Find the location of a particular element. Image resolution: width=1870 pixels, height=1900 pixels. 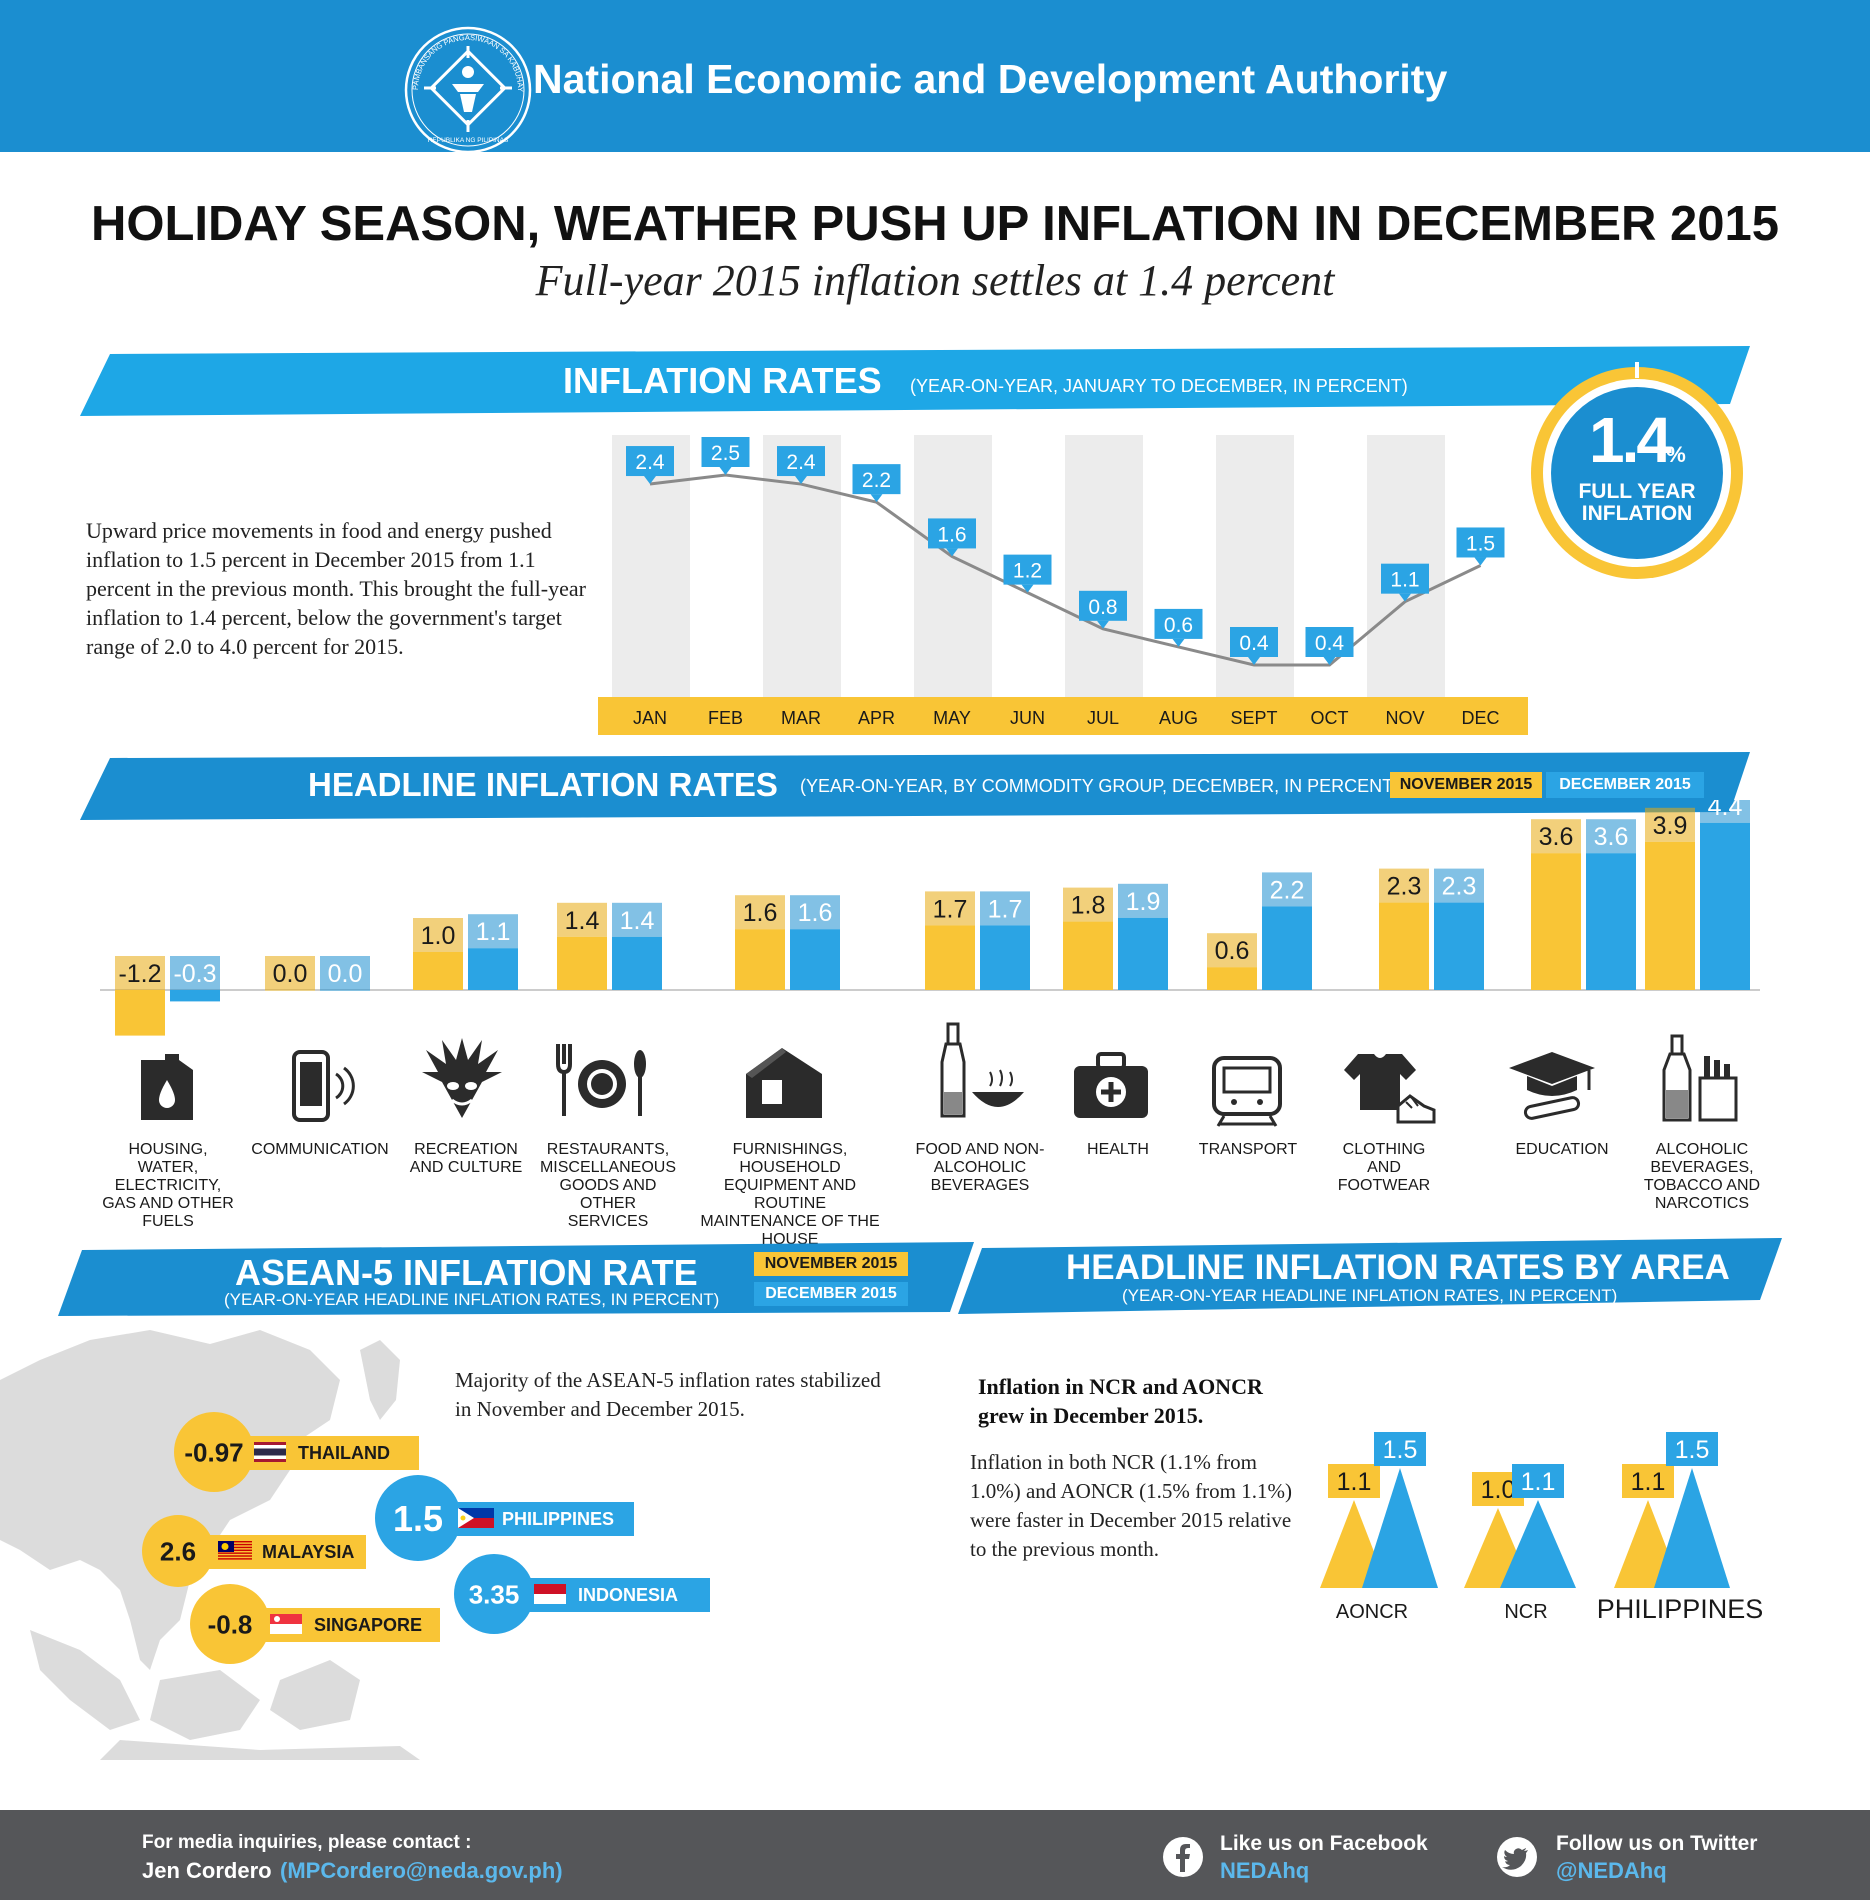

month-tick-label: APR is located at coordinates (876, 718).